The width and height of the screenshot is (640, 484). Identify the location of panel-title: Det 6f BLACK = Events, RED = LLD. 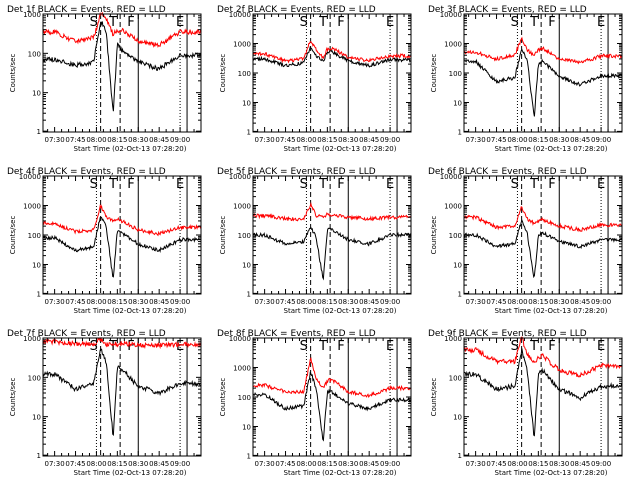
(507, 172).